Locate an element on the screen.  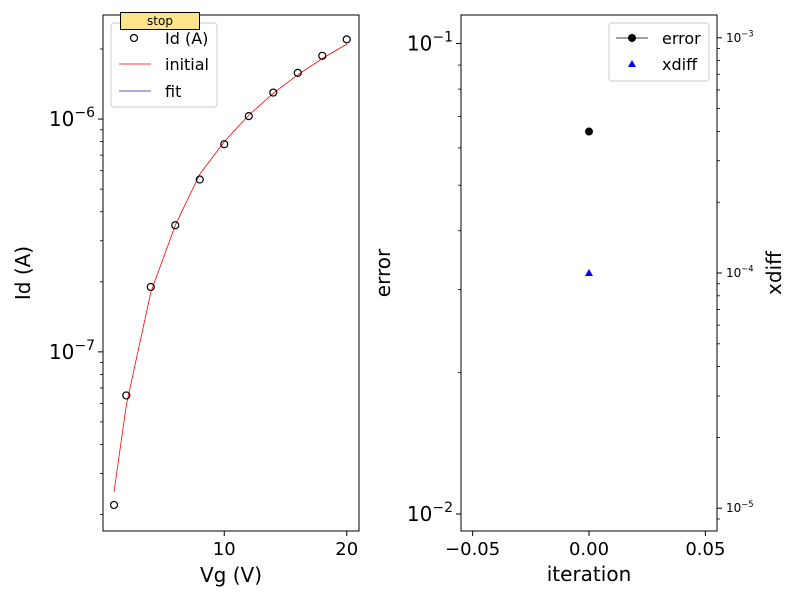
left-x-axis-label: Vg (V) is located at coordinates (231, 575).